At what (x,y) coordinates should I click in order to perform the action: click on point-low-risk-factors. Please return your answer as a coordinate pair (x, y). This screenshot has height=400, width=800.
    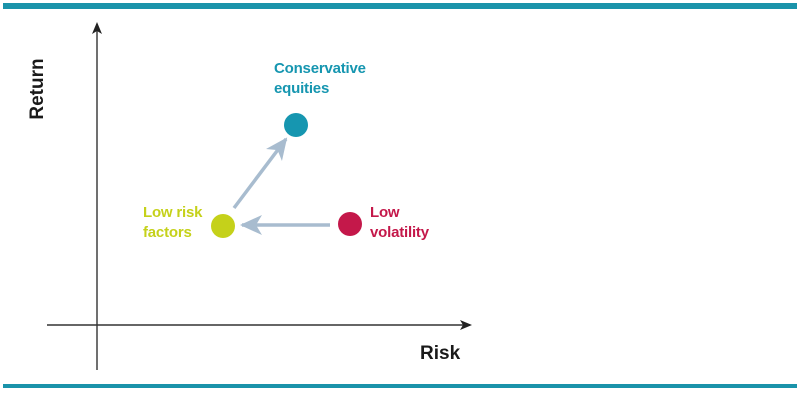
    Looking at the image, I should click on (223, 226).